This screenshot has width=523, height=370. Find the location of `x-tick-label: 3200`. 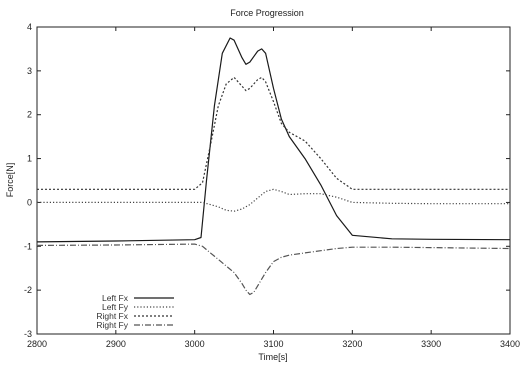

x-tick-label: 3200 is located at coordinates (352, 344).